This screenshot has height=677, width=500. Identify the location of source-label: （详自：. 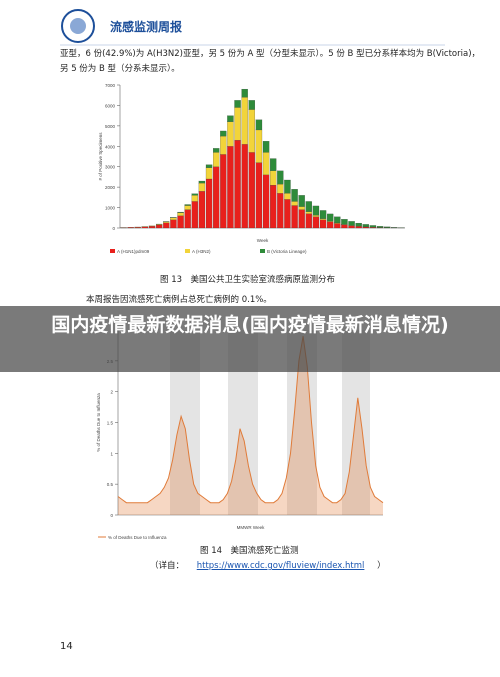
(167, 566).